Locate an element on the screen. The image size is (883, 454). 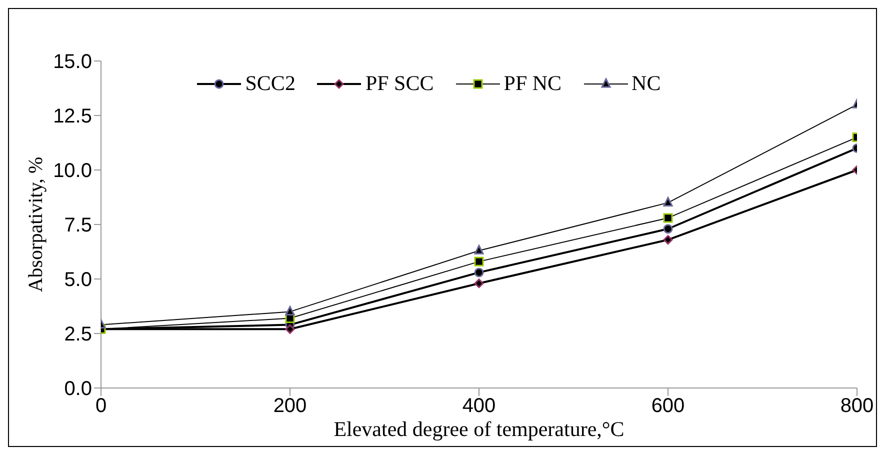
x-tick-label: 200 is located at coordinates (290, 406).